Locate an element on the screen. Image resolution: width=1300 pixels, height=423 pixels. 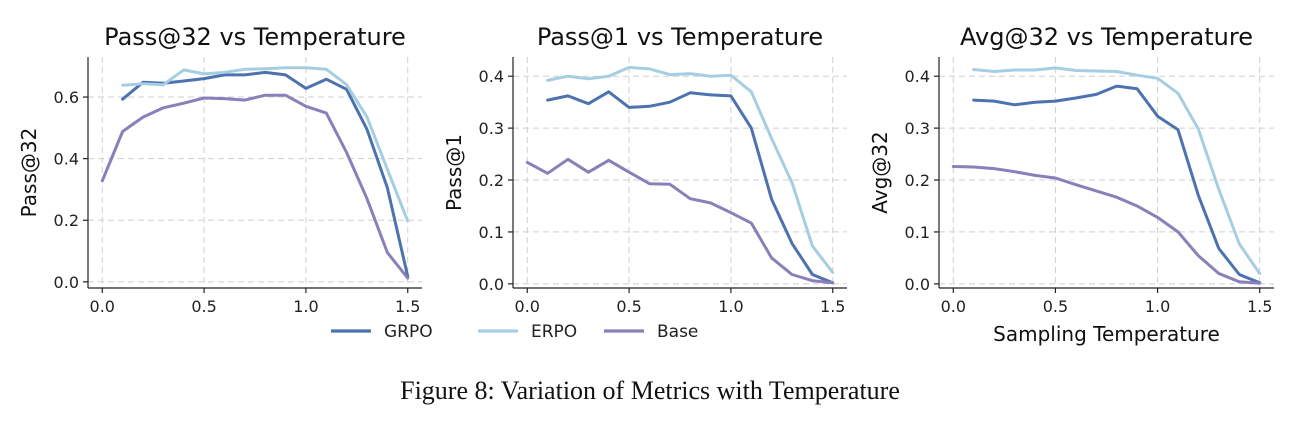
chart-title-pass1: Pass@1 vs Temperature is located at coordinates (680, 37).